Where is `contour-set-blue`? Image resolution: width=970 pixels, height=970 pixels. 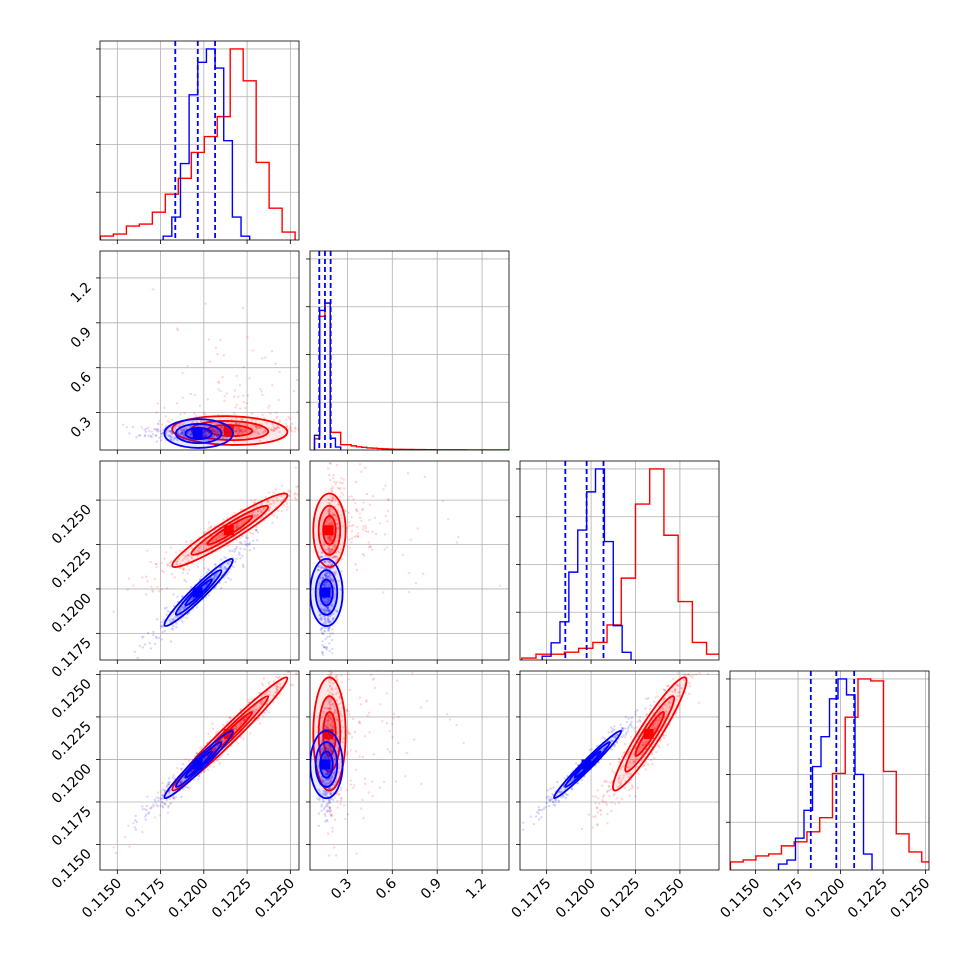
contour-set-blue is located at coordinates (198, 592).